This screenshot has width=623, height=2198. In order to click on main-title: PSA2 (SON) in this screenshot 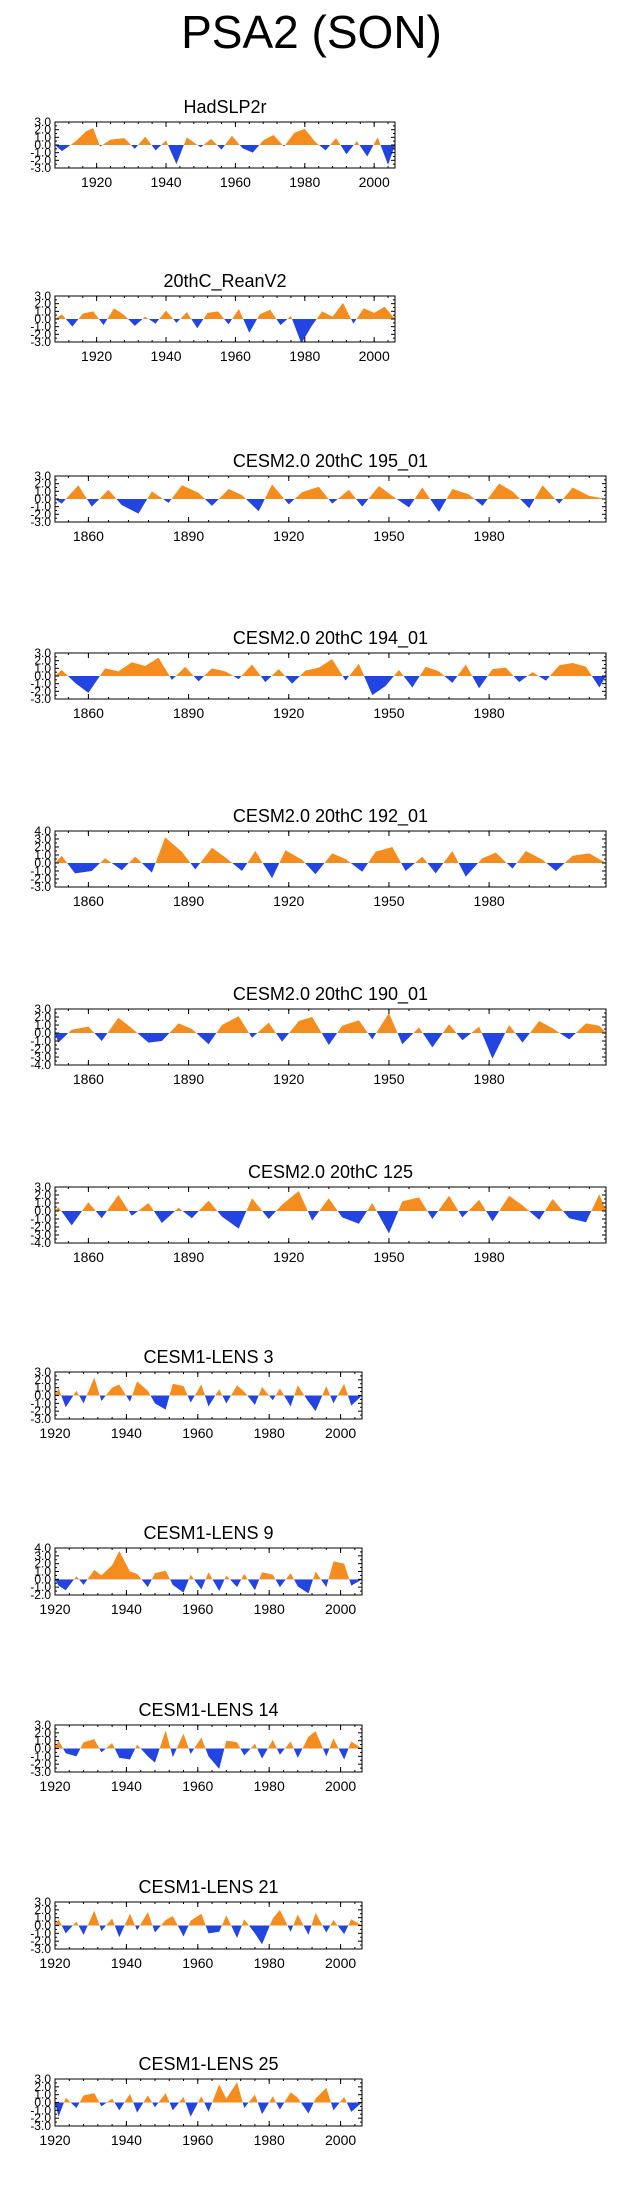, I will do `click(311, 32)`.